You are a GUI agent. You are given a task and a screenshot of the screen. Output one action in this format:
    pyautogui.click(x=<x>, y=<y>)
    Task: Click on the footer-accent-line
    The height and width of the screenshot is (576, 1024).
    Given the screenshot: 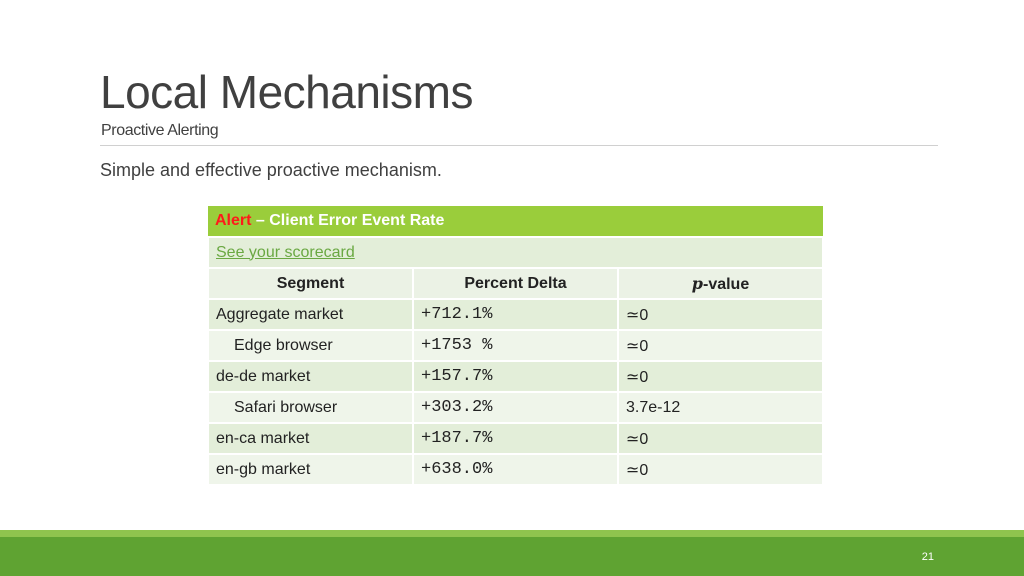 What is the action you would take?
    pyautogui.click(x=512, y=533)
    